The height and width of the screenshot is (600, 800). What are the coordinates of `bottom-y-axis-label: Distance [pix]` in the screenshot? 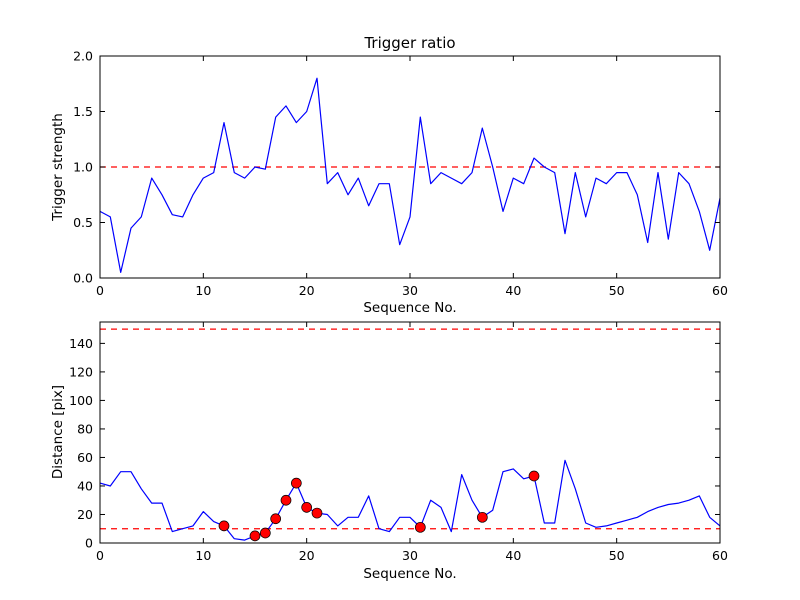 It's located at (58, 432).